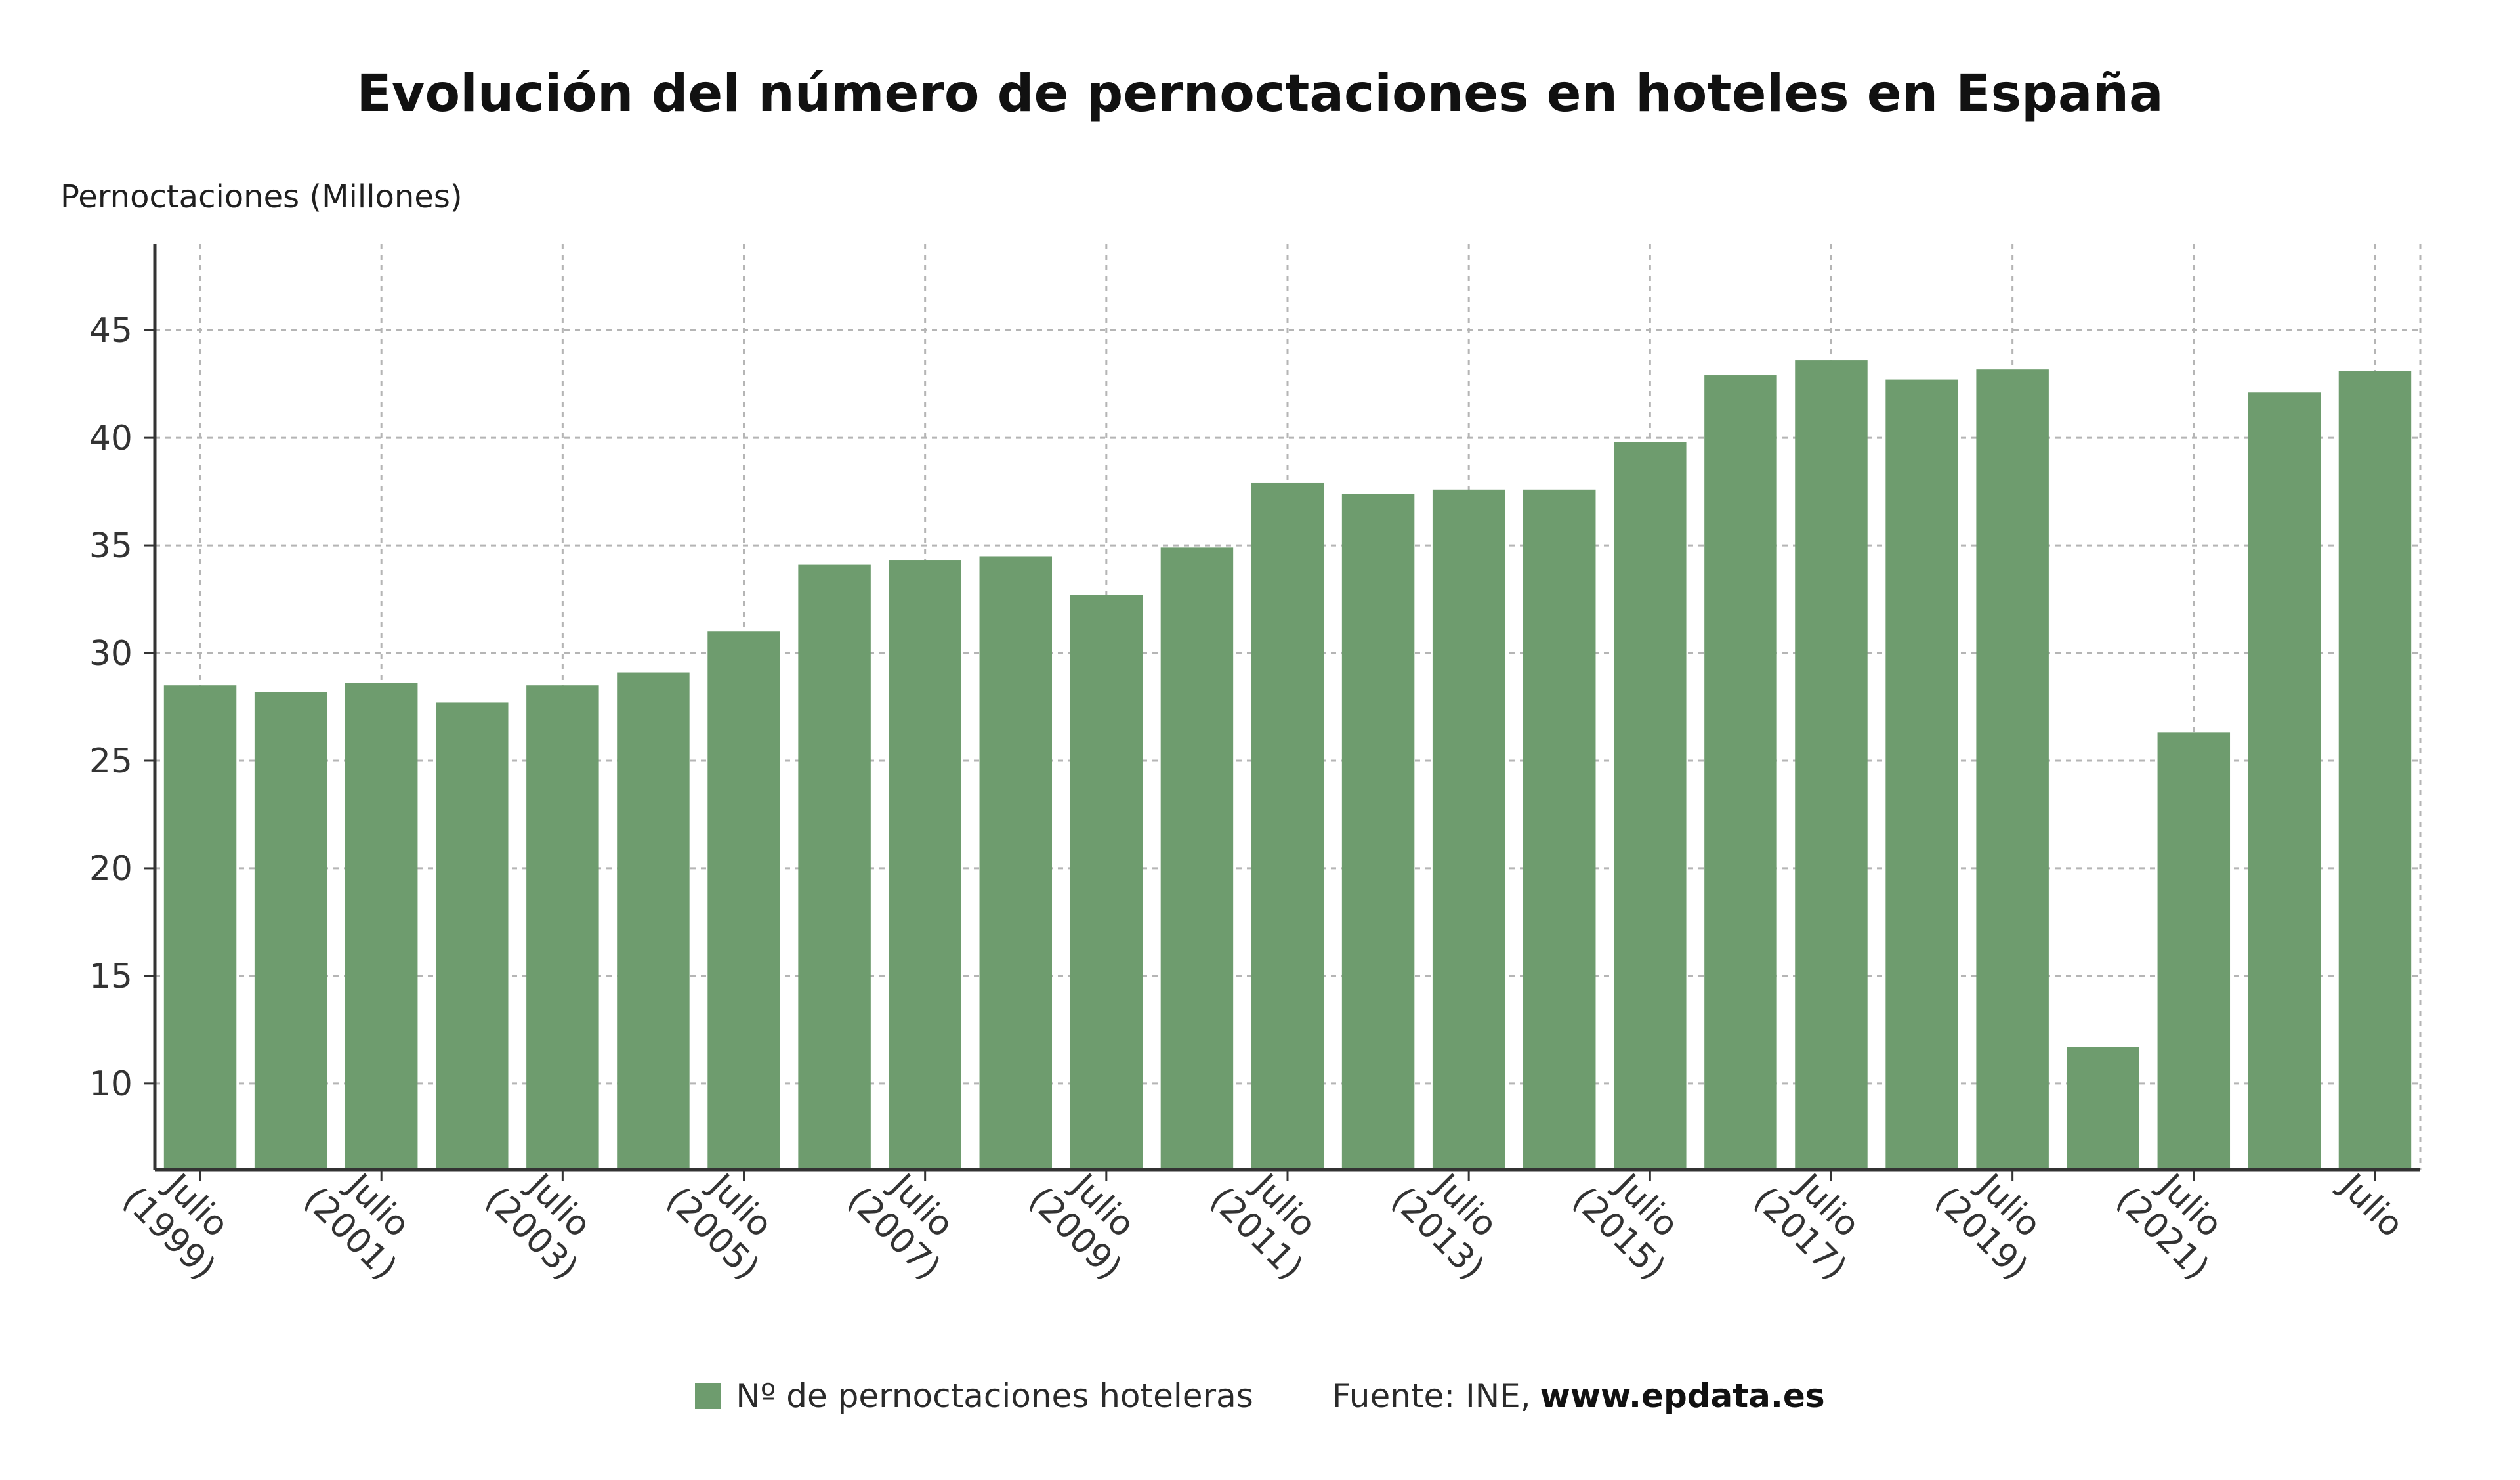 This screenshot has height=1480, width=2520. Describe the element at coordinates (994, 1396) in the screenshot. I see `legend-series-label: Nº de pernoctaciones hoteleras` at that location.